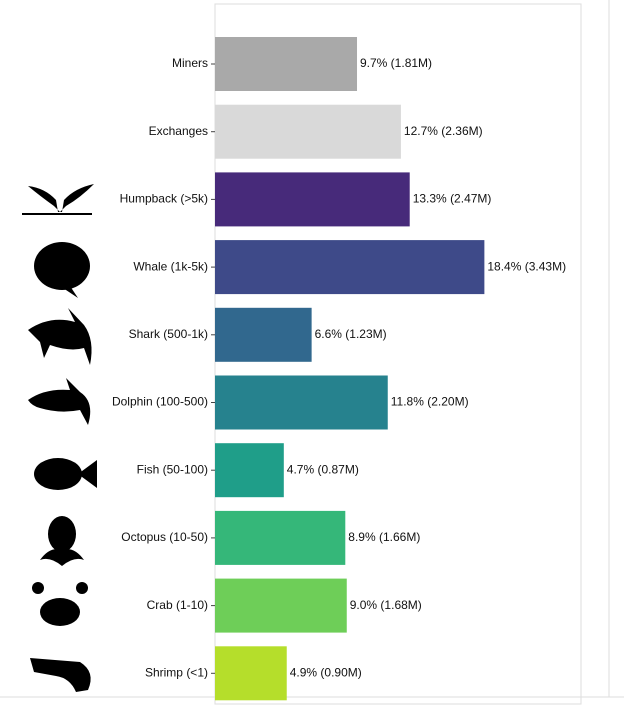 This screenshot has width=624, height=708. Describe the element at coordinates (190, 63) in the screenshot. I see `y-tick-label: Miners` at that location.